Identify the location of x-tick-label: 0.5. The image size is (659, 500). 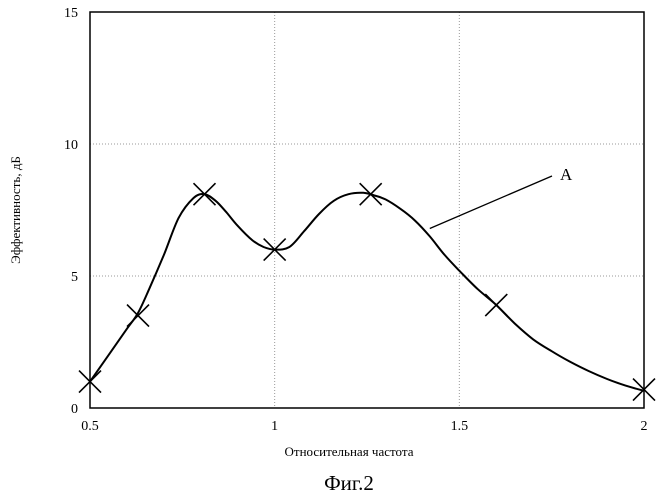
(90, 426).